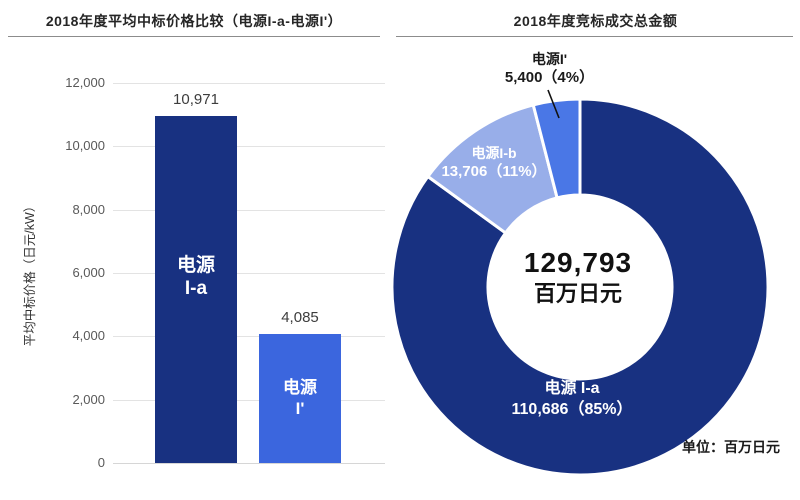 The image size is (800, 500). Describe the element at coordinates (196, 99) in the screenshot. I see `bar-value-ia: 10,971` at that location.